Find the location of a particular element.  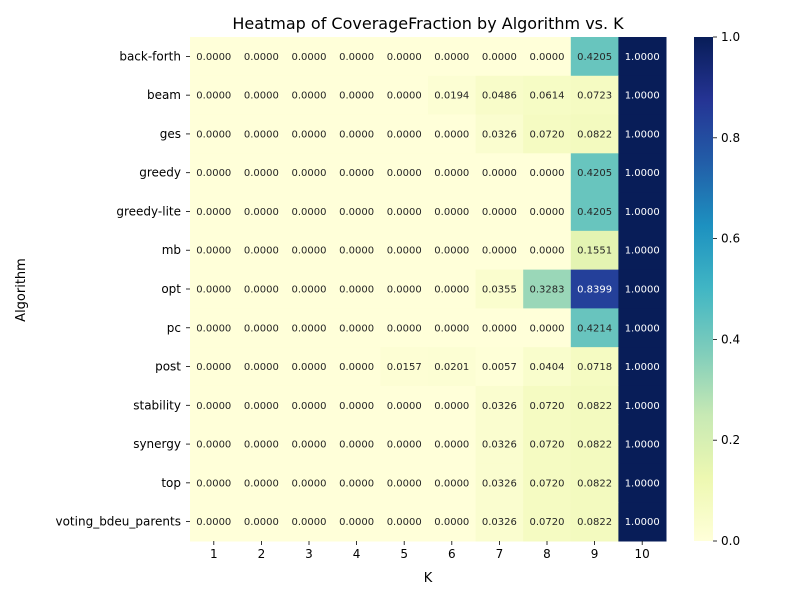

cell-value-label: 0.3283 is located at coordinates (547, 290).